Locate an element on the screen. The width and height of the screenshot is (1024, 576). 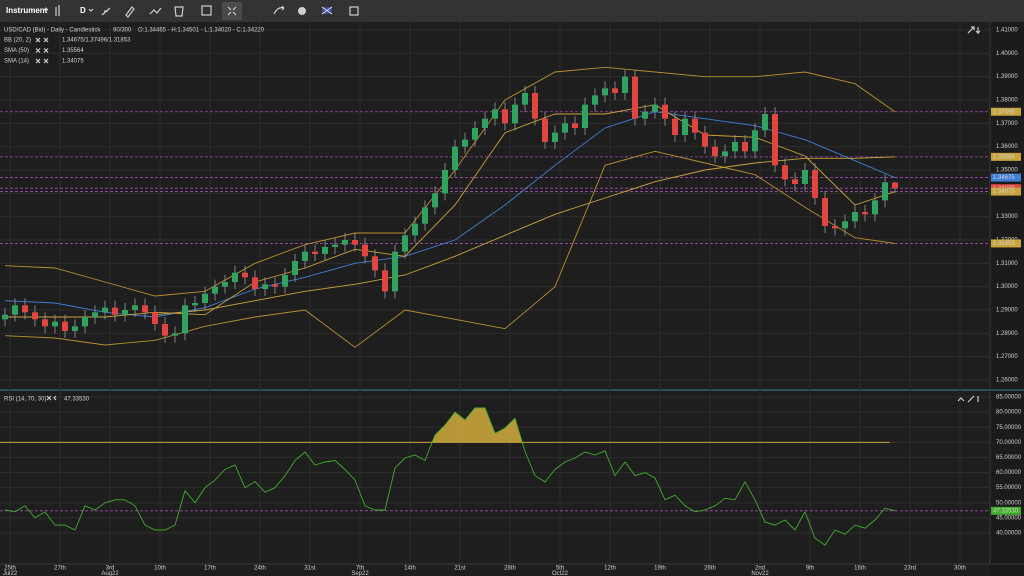
popout-button is located at coordinates (354, 11).